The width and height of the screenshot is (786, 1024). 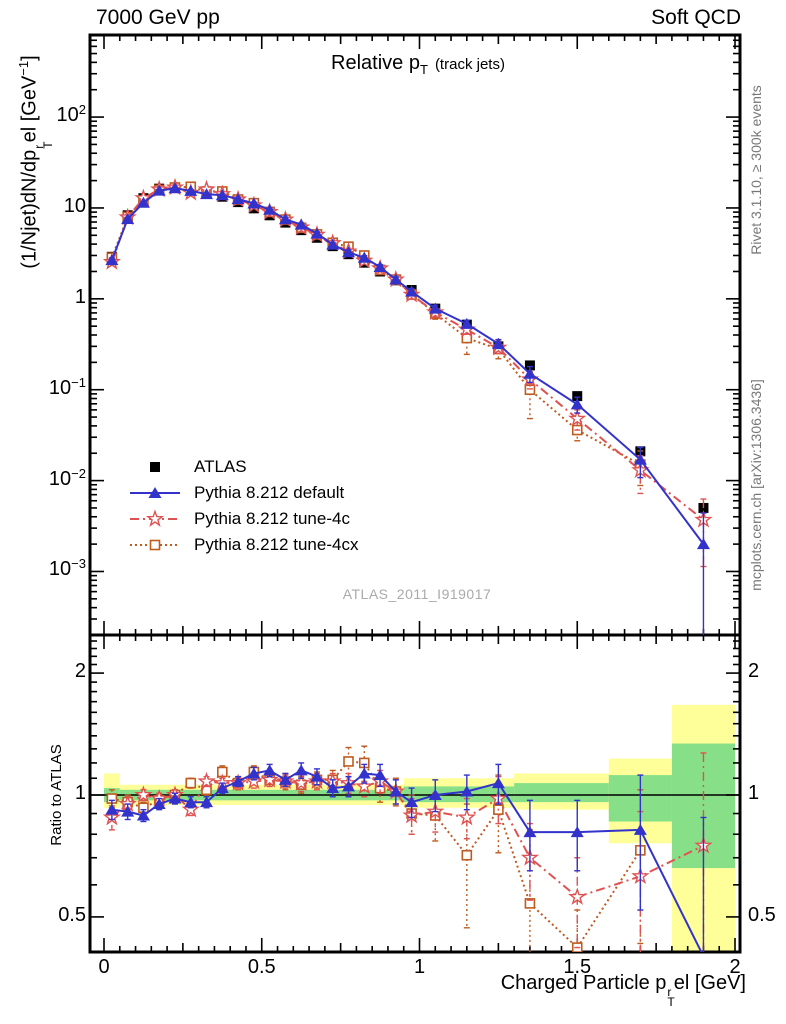 What do you see at coordinates (80, 296) in the screenshot?
I see `main-y-tick-label: 1` at bounding box center [80, 296].